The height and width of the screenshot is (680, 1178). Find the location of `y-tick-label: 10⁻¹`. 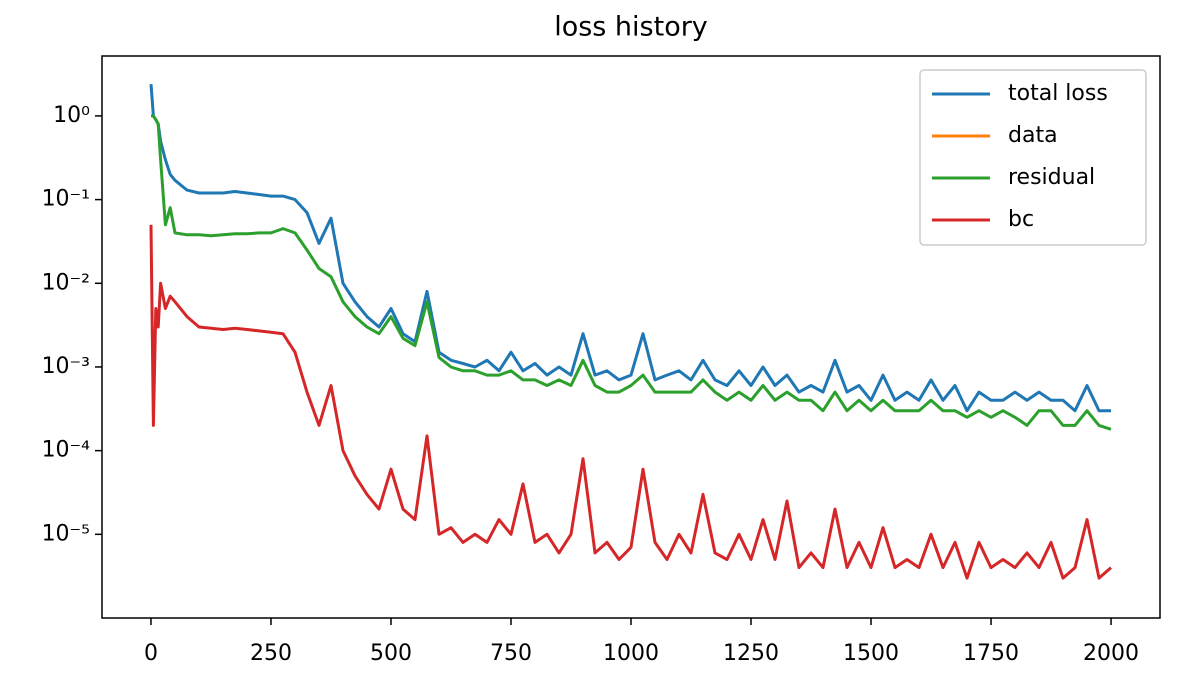

y-tick-label: 10⁻¹ is located at coordinates (66, 199).